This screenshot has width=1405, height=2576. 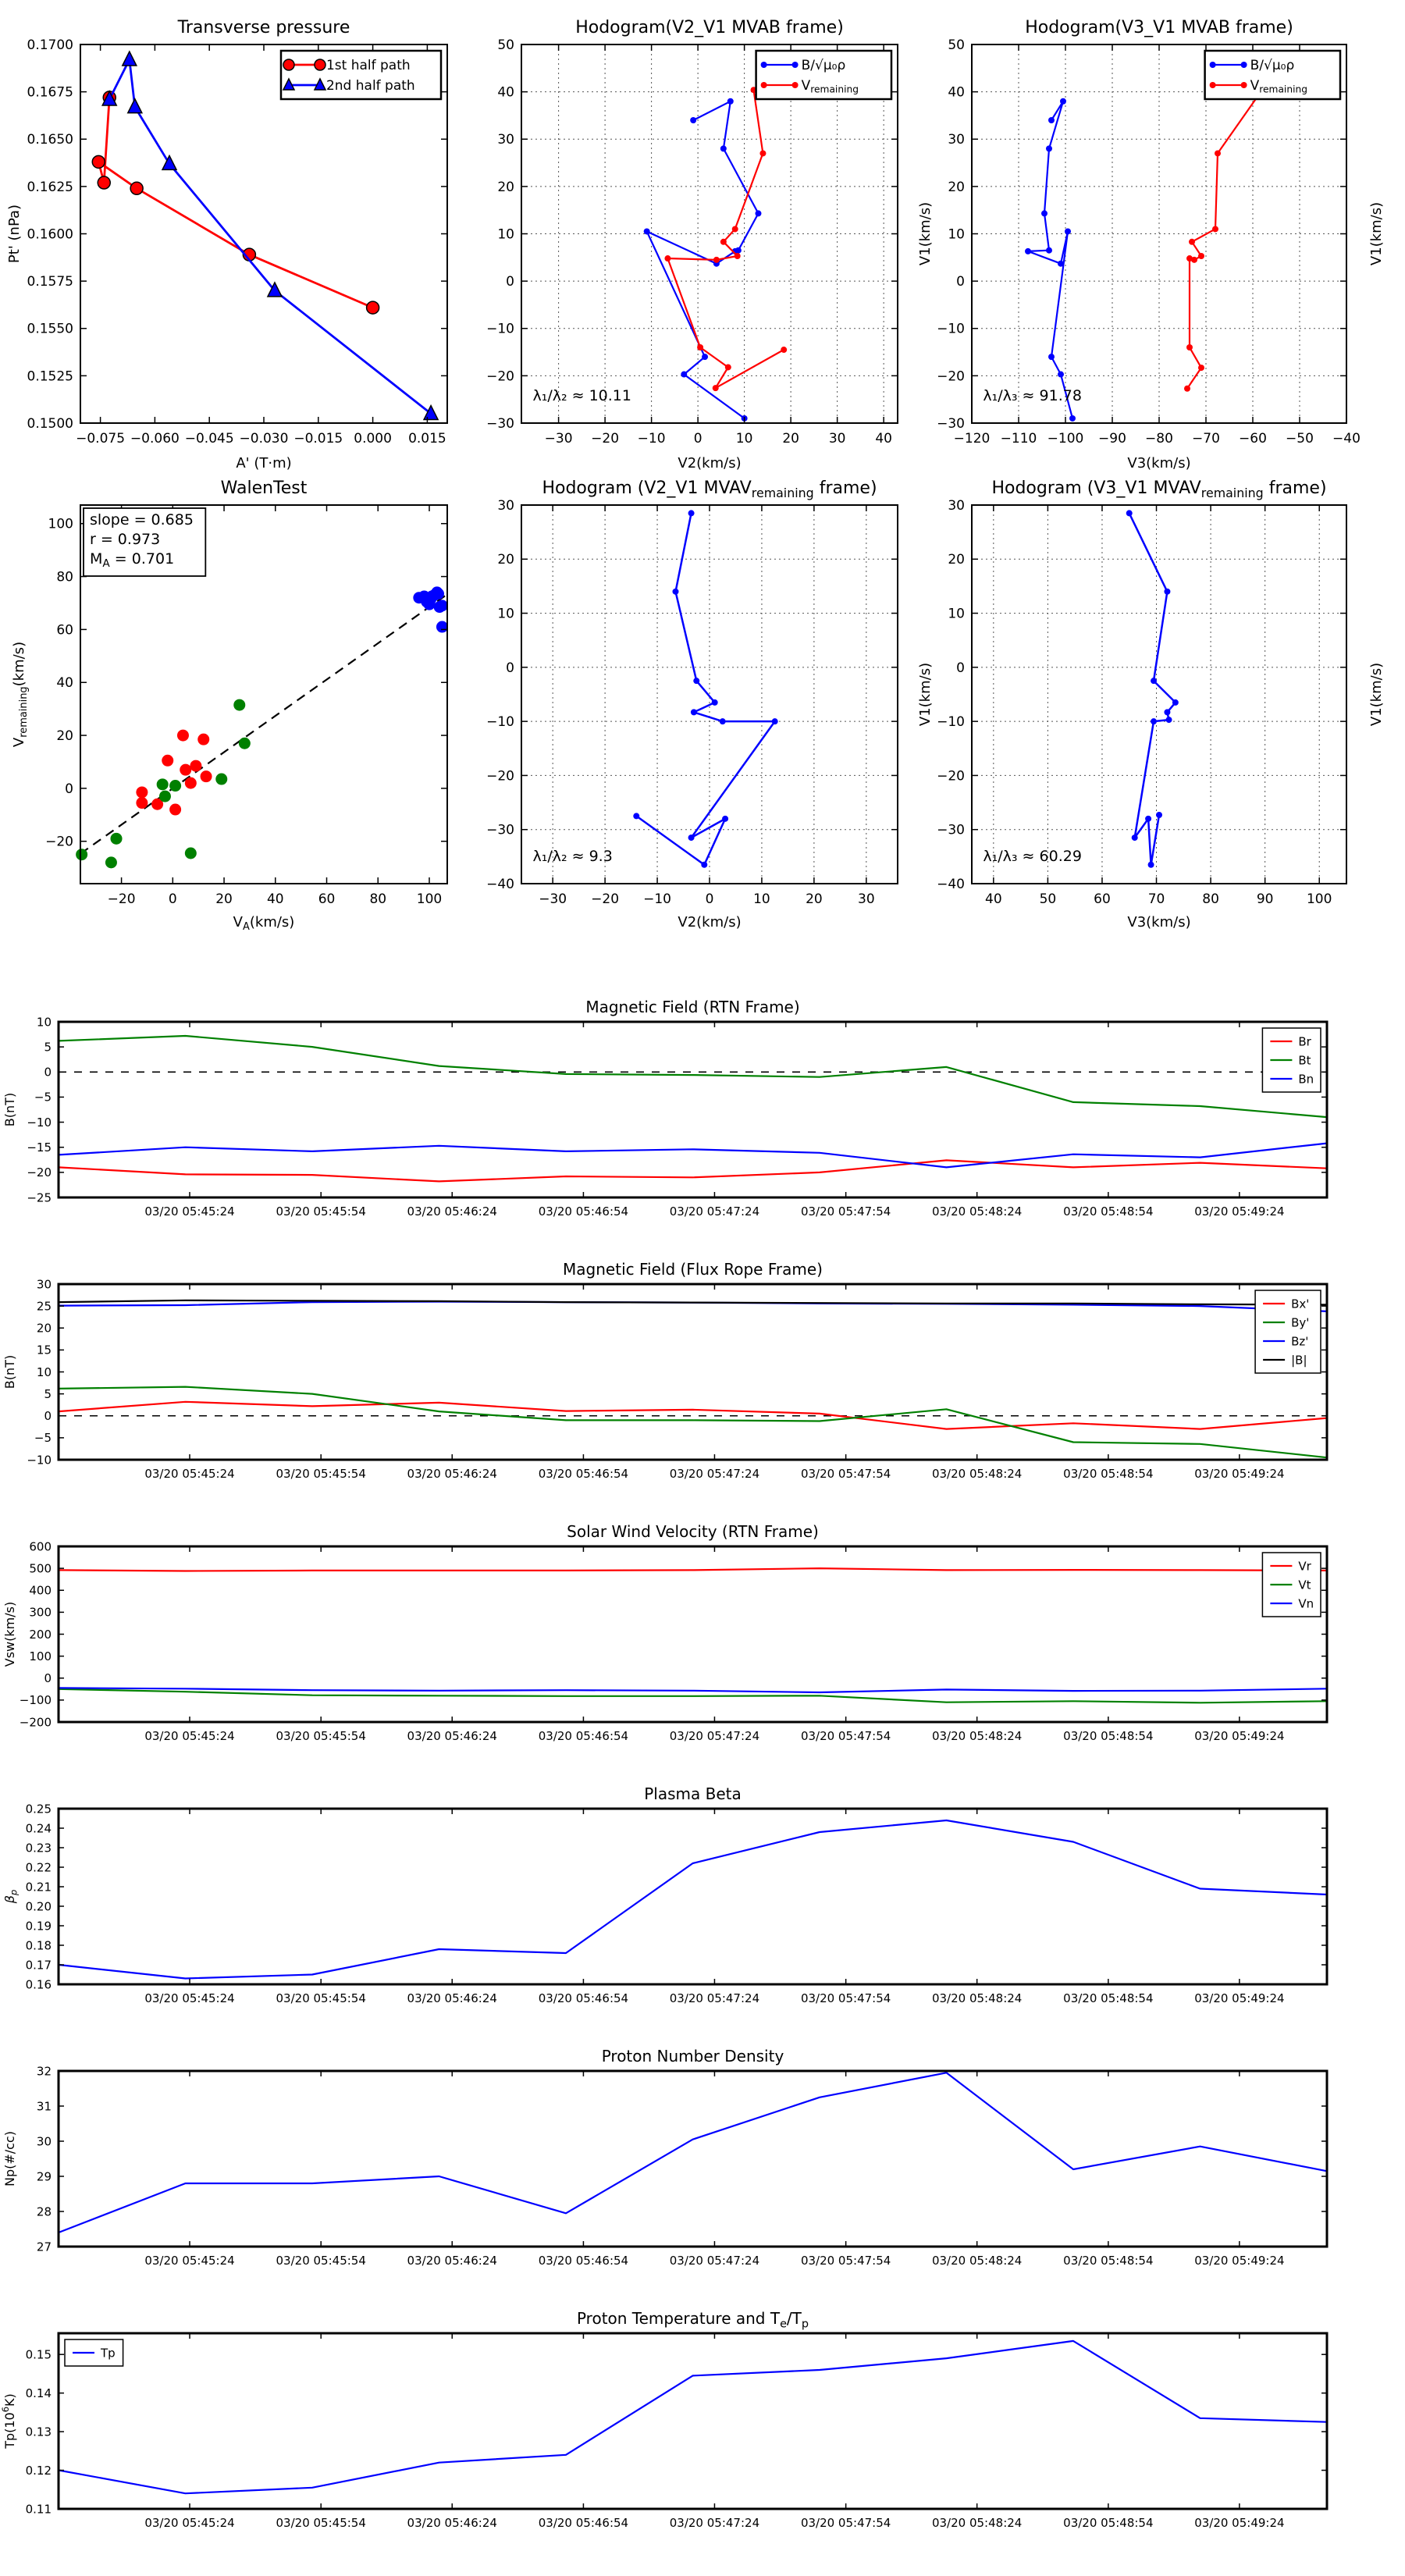 What do you see at coordinates (693, 1302) in the screenshot?
I see `series-|B|` at bounding box center [693, 1302].